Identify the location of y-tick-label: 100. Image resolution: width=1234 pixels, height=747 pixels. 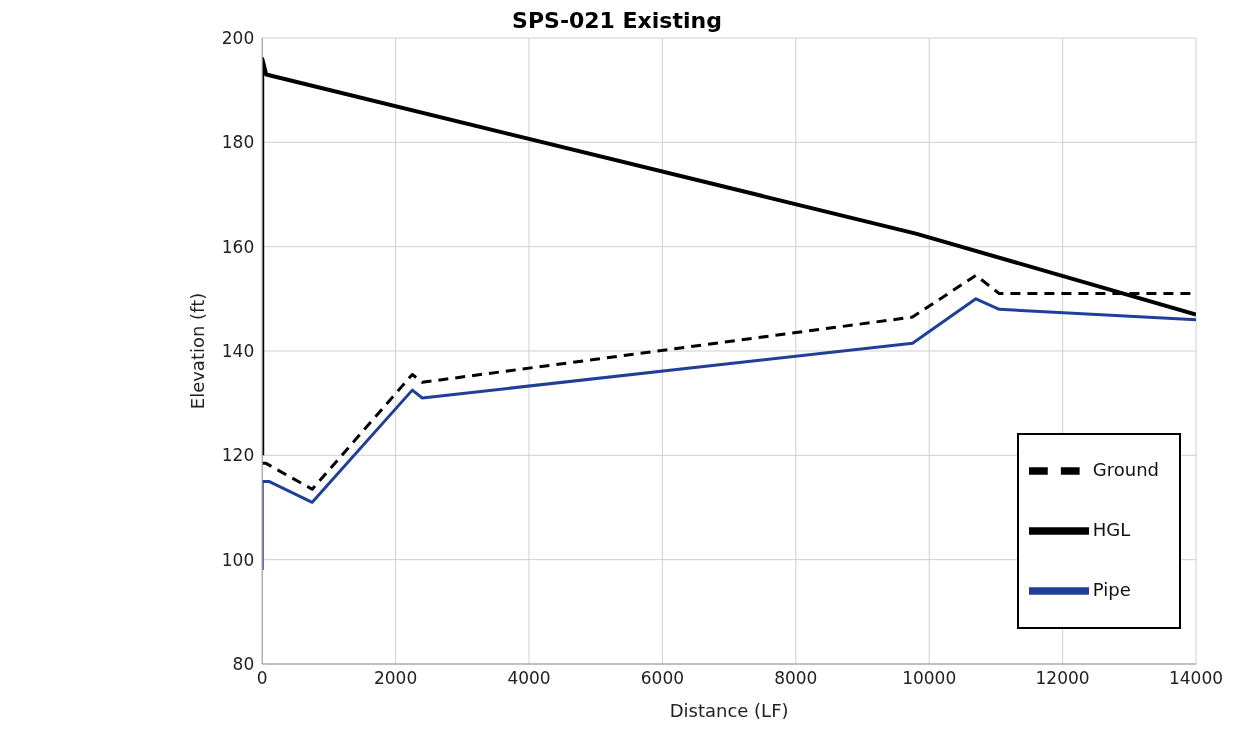
(238, 559).